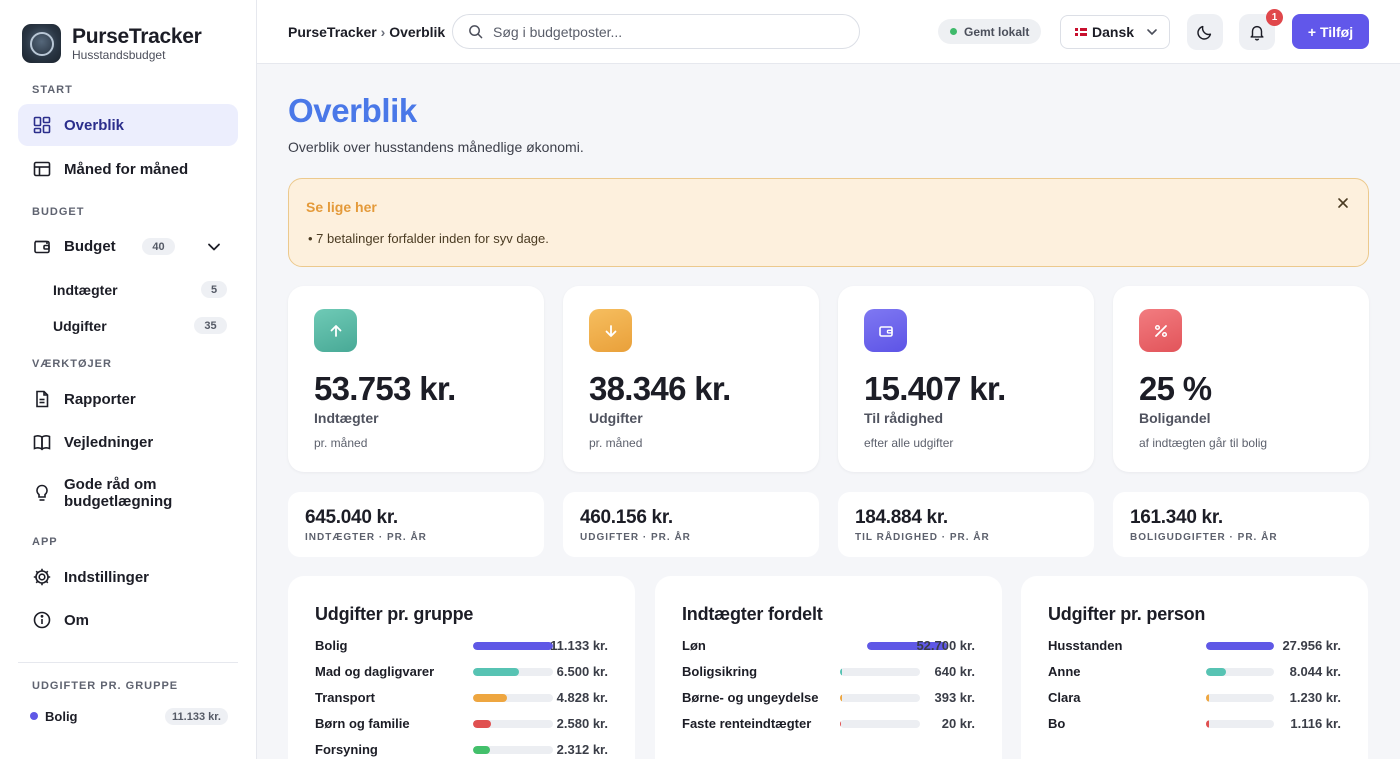 This screenshot has width=1400, height=759. Describe the element at coordinates (80, 326) in the screenshot. I see `sidebar-subitem-expenses: Udgifter` at that location.